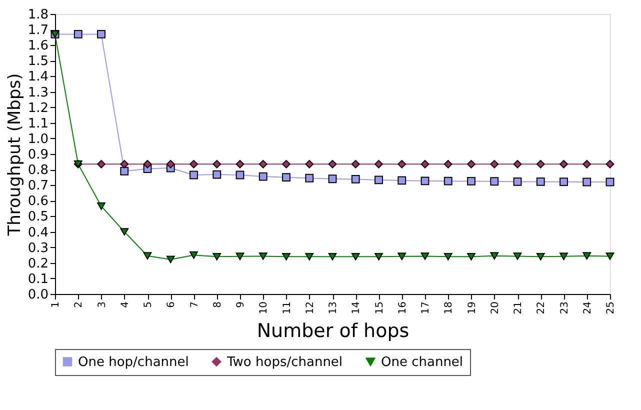 The image size is (641, 410). Describe the element at coordinates (495, 308) in the screenshot. I see `x-tick-label: 20` at that location.